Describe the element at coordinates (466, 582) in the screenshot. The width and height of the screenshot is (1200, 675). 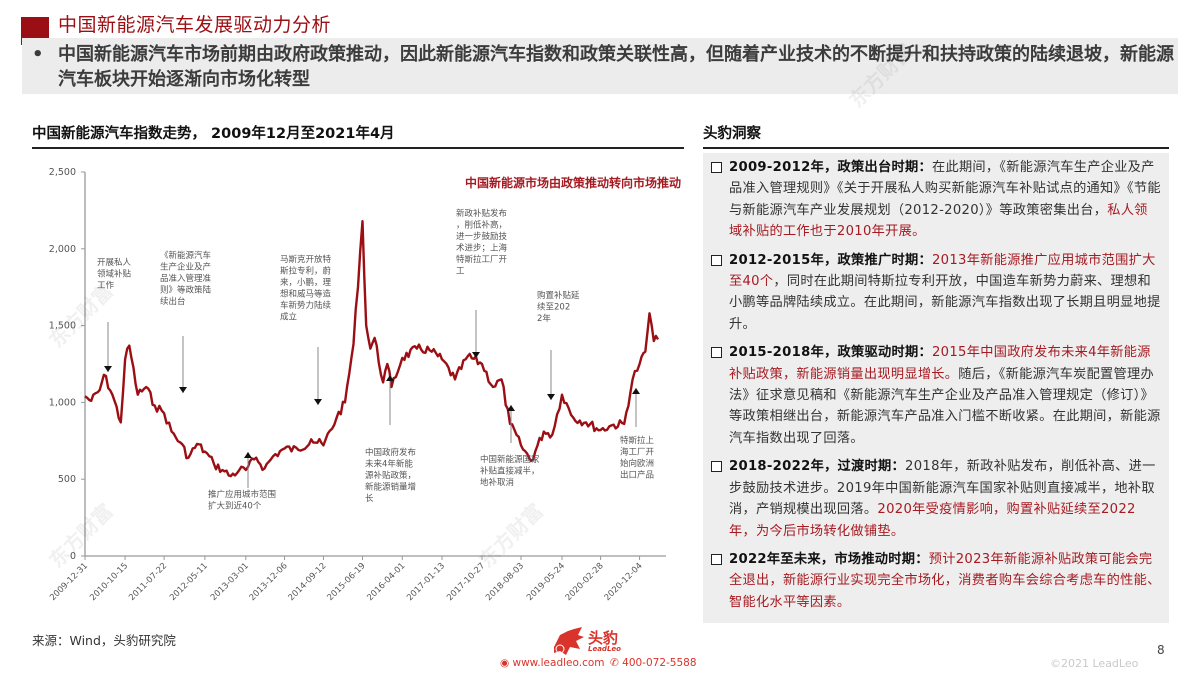
I see `svg-text: 2017-10-27` at that location.